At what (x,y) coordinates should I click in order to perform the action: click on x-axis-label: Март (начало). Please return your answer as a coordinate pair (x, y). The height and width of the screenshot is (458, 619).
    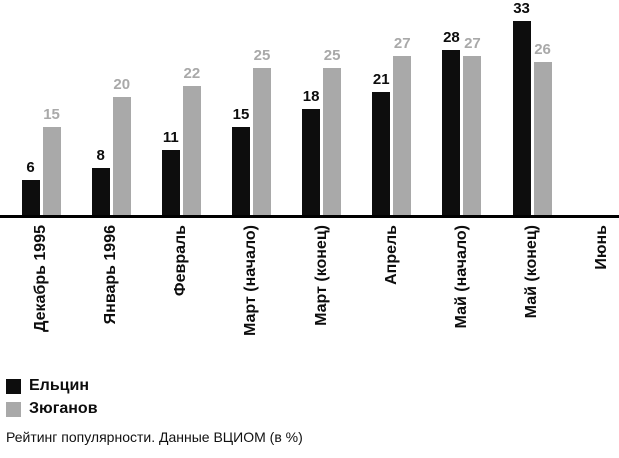
    Looking at the image, I should click on (251, 280).